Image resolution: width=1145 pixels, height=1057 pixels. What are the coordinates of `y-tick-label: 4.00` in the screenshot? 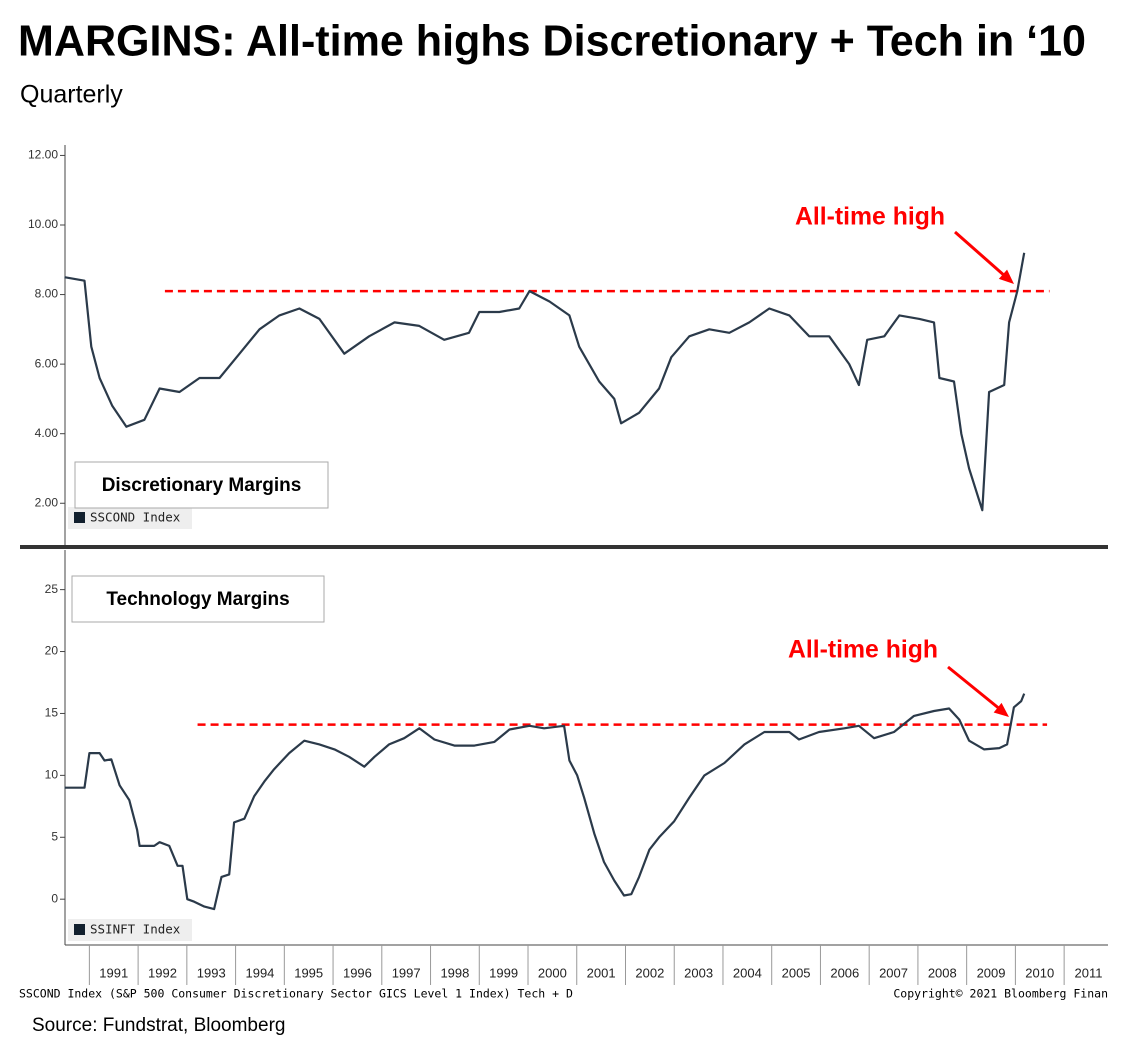 It's located at (47, 433).